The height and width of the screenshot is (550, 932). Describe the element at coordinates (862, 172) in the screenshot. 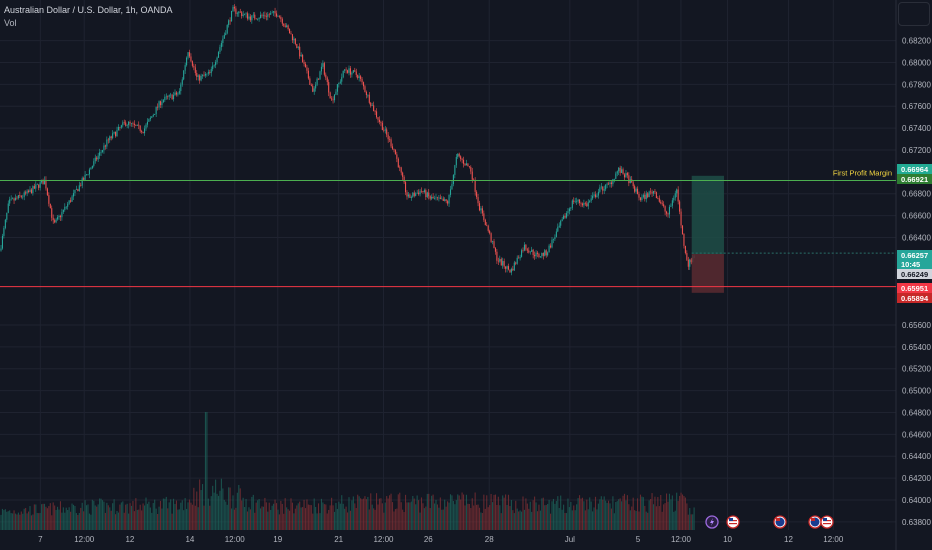

I see `annotation-label: First Profit Margin` at that location.